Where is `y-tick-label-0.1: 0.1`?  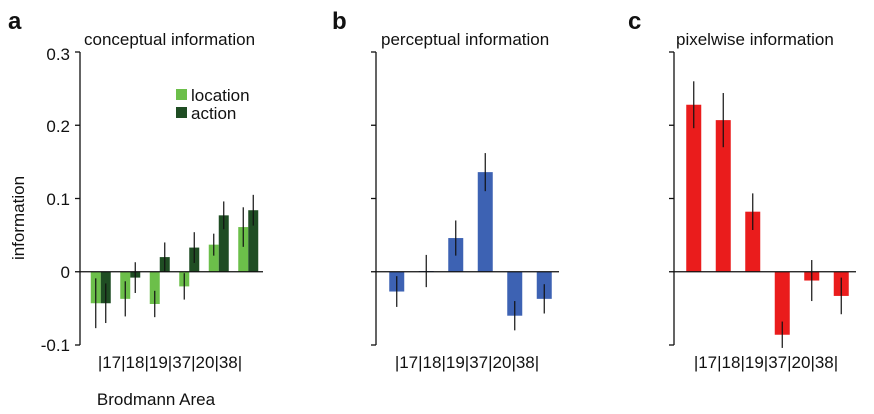
y-tick-label-0.1: 0.1 is located at coordinates (58, 199).